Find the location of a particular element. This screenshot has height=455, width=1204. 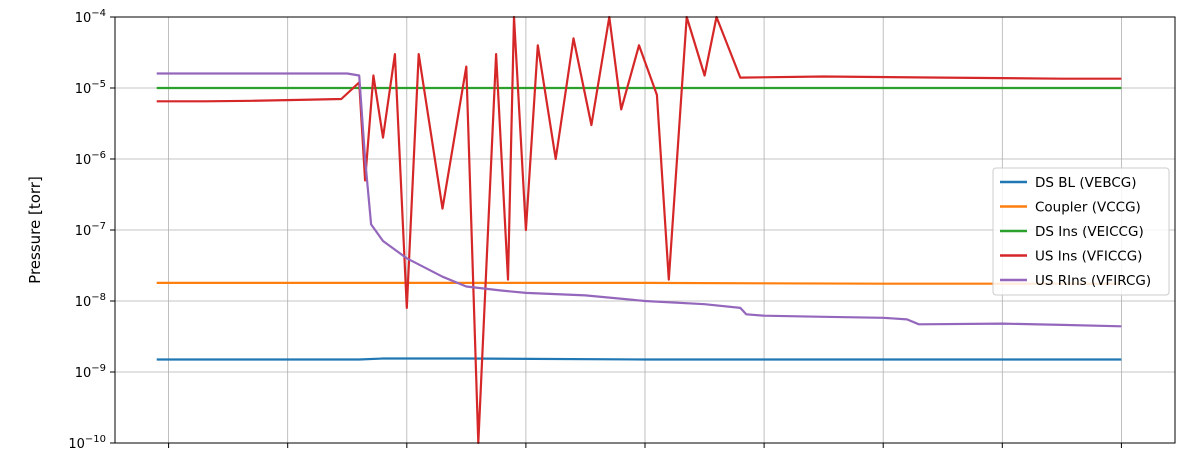

y-tick-label: 10⁻⁷ is located at coordinates (90, 230).